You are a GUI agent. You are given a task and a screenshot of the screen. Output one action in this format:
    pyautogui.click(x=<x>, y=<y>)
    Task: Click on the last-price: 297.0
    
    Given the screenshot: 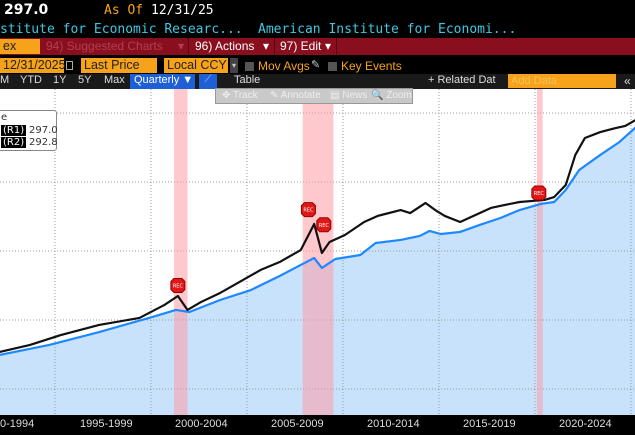 What is the action you would take?
    pyautogui.click(x=26, y=10)
    